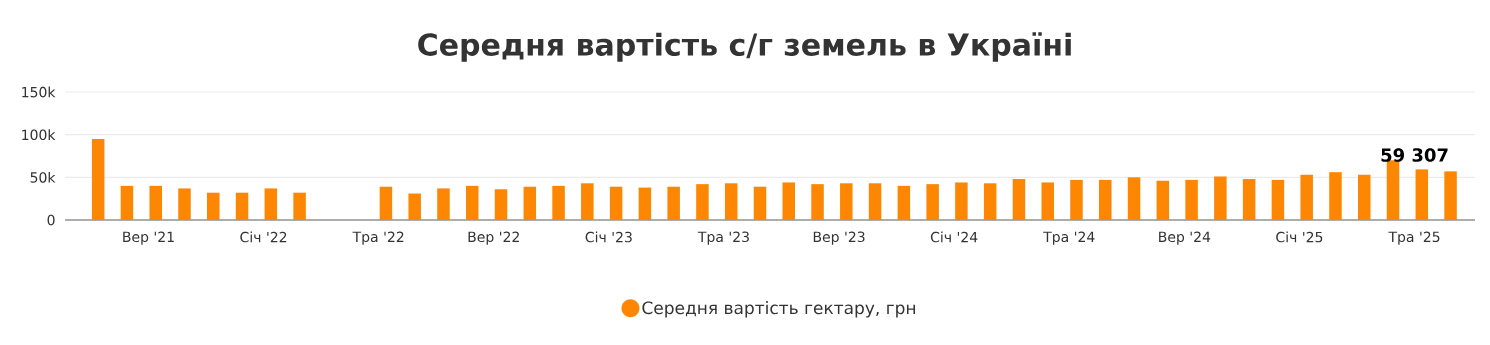  Describe the element at coordinates (43, 177) in the screenshot. I see `y-tick-label: 50k` at that location.